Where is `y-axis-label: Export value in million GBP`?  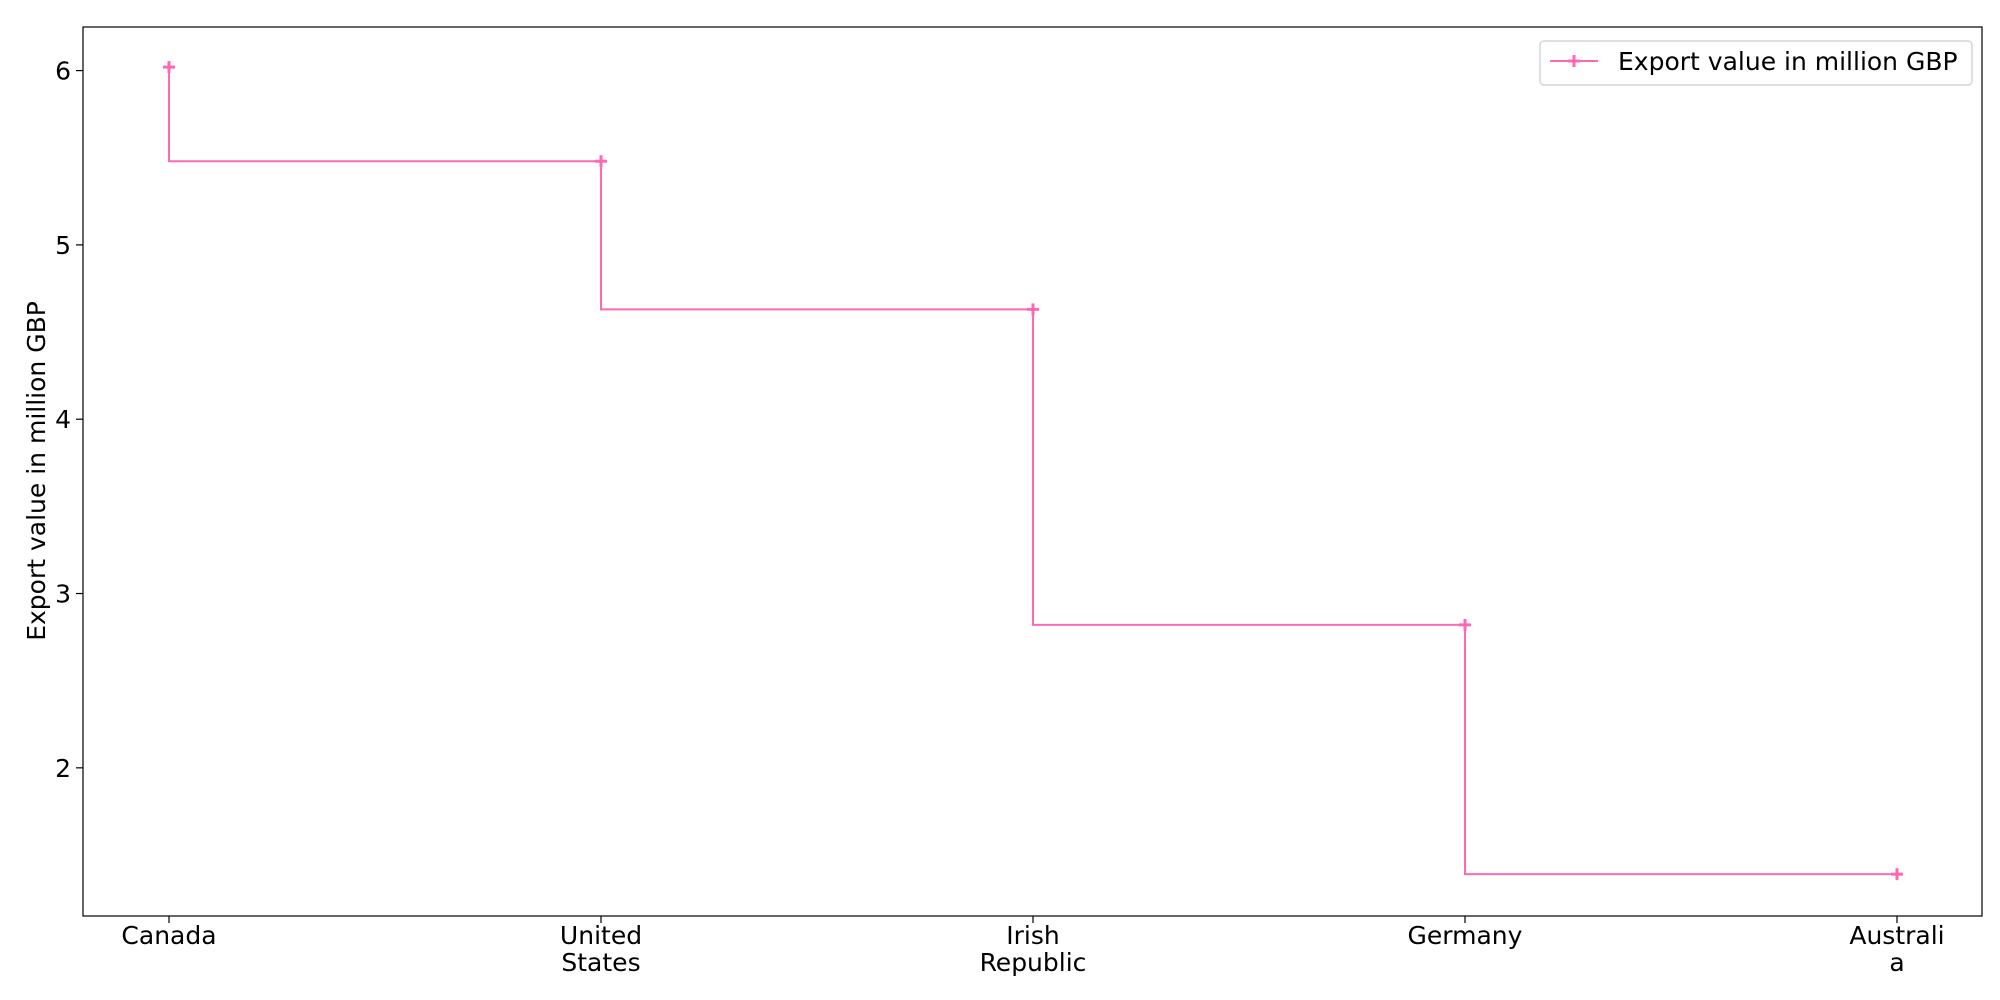 y-axis-label: Export value in million GBP is located at coordinates (36, 471).